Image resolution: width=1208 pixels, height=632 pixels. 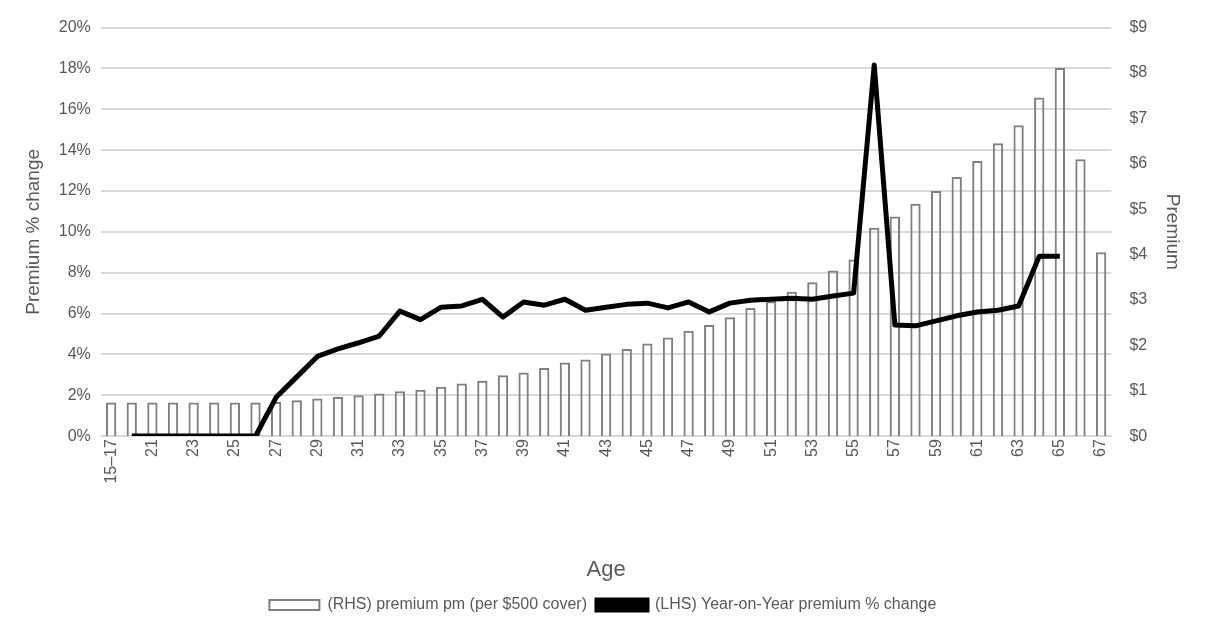 What do you see at coordinates (1138, 27) in the screenshot?
I see `y2-tick-label: $9` at bounding box center [1138, 27].